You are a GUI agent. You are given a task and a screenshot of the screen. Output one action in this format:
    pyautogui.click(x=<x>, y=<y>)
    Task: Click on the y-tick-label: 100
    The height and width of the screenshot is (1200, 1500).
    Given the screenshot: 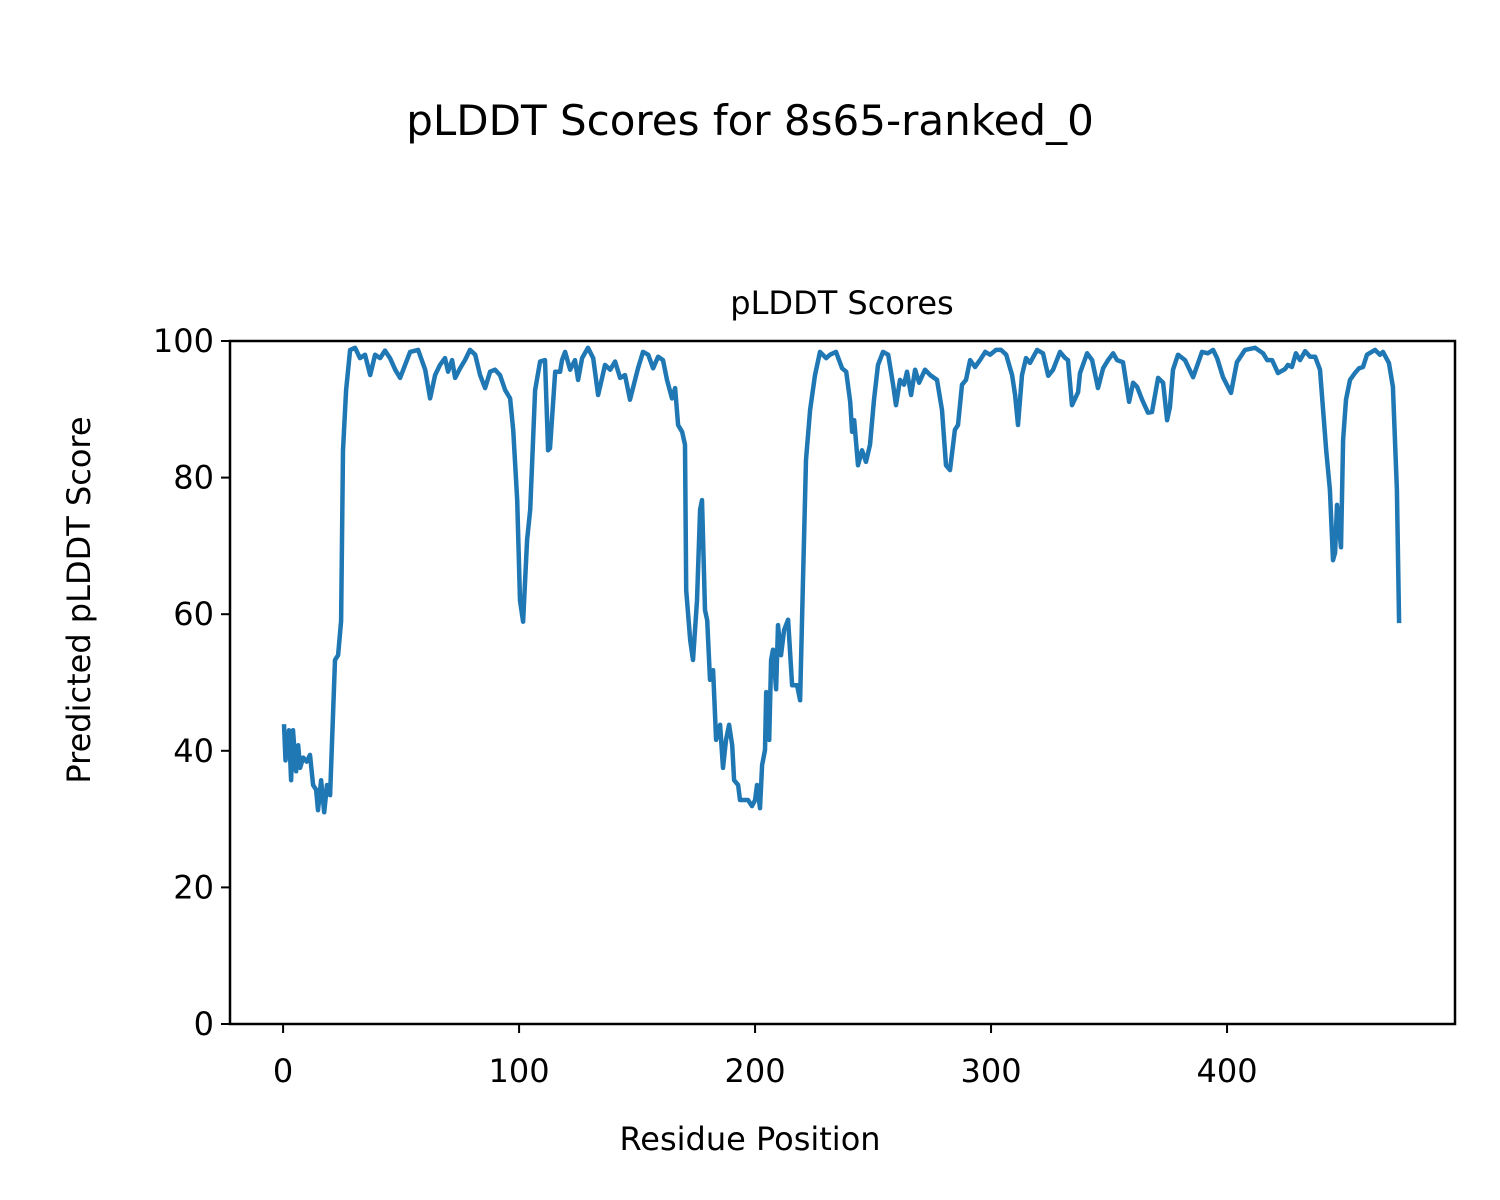 What is the action you would take?
    pyautogui.click(x=183, y=341)
    